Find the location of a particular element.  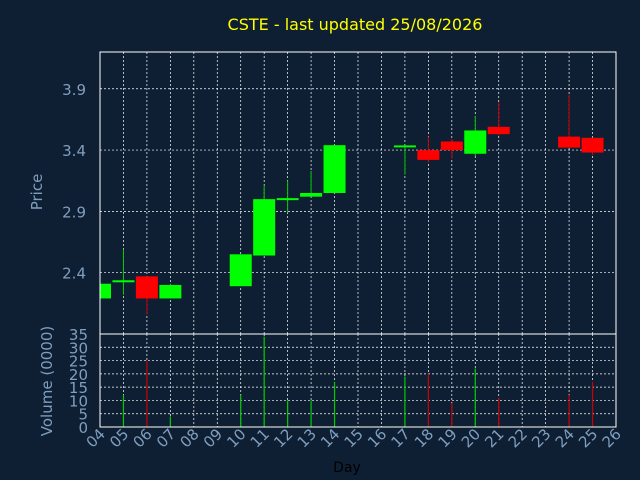

volume-y-tick-label: 25 is located at coordinates (78, 362).